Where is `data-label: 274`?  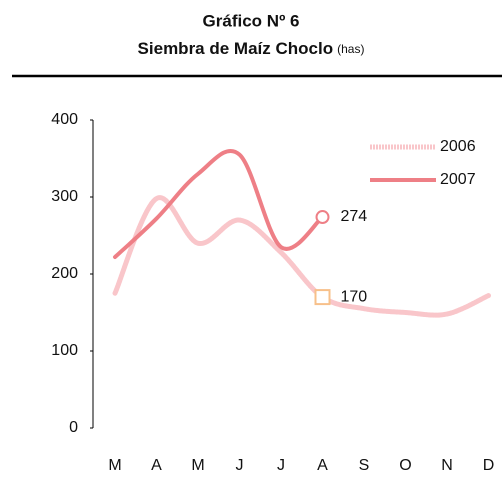
data-label: 274 is located at coordinates (354, 216).